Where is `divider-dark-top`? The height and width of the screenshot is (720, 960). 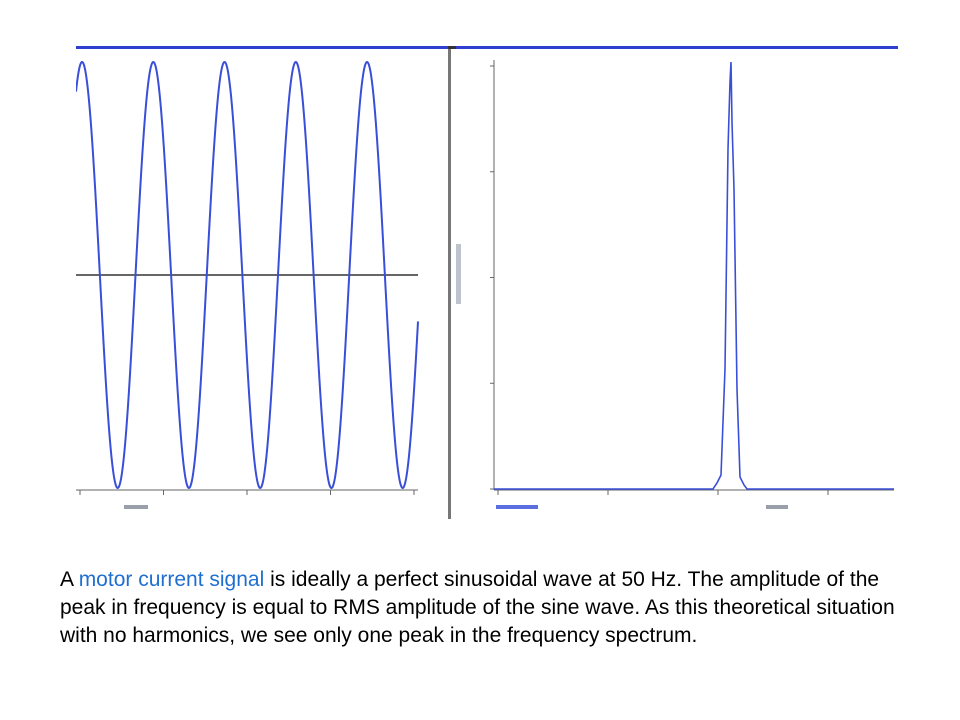
divider-dark-top is located at coordinates (452, 47).